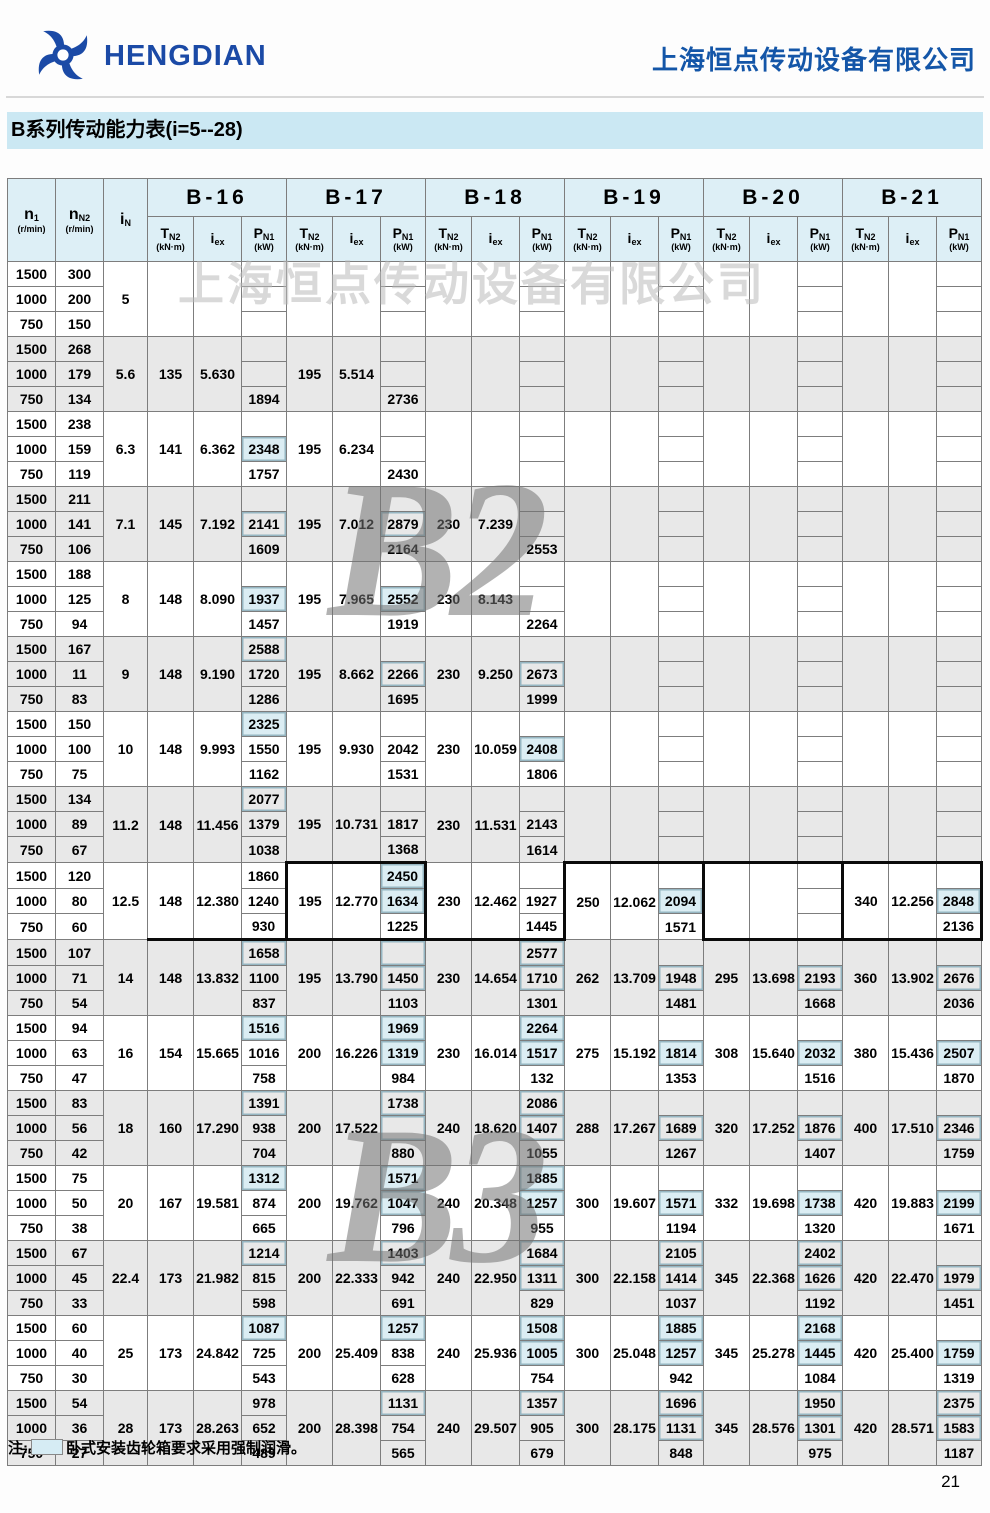  What do you see at coordinates (912, 1053) in the screenshot?
I see `cell-iex: 15.436` at bounding box center [912, 1053].